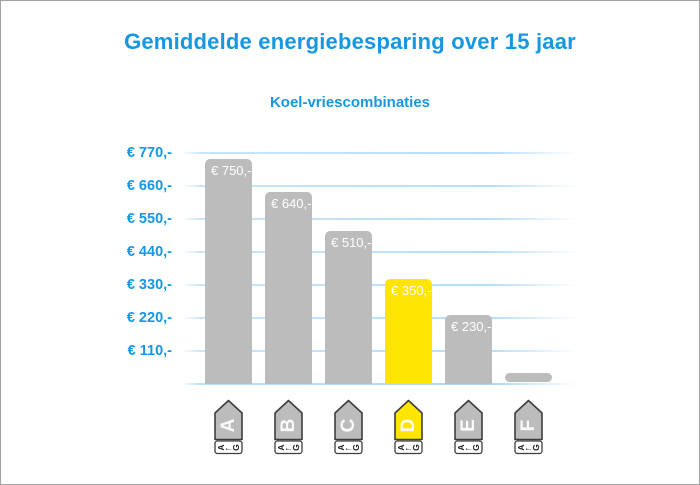 This screenshot has height=485, width=700. I want to click on bar-B: € 640,-, so click(288, 288).